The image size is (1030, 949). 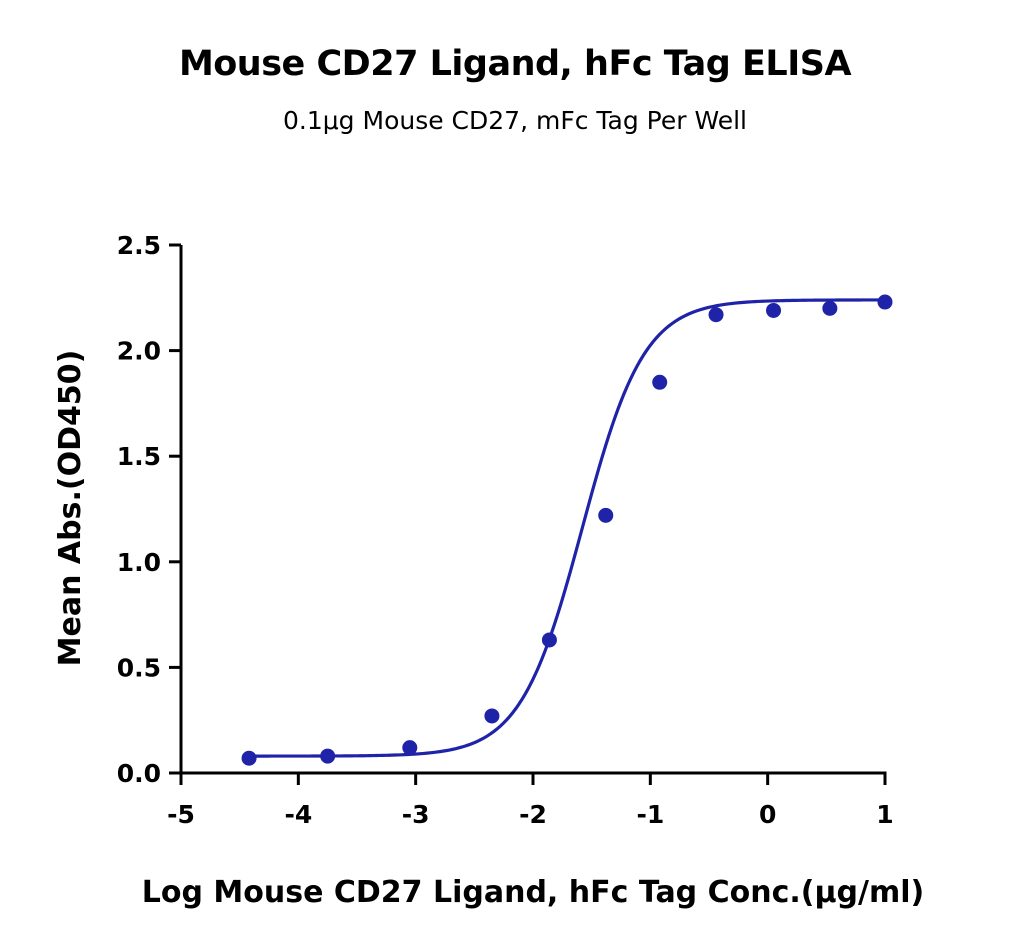 I want to click on x-tick-label: -1, so click(x=650, y=814).